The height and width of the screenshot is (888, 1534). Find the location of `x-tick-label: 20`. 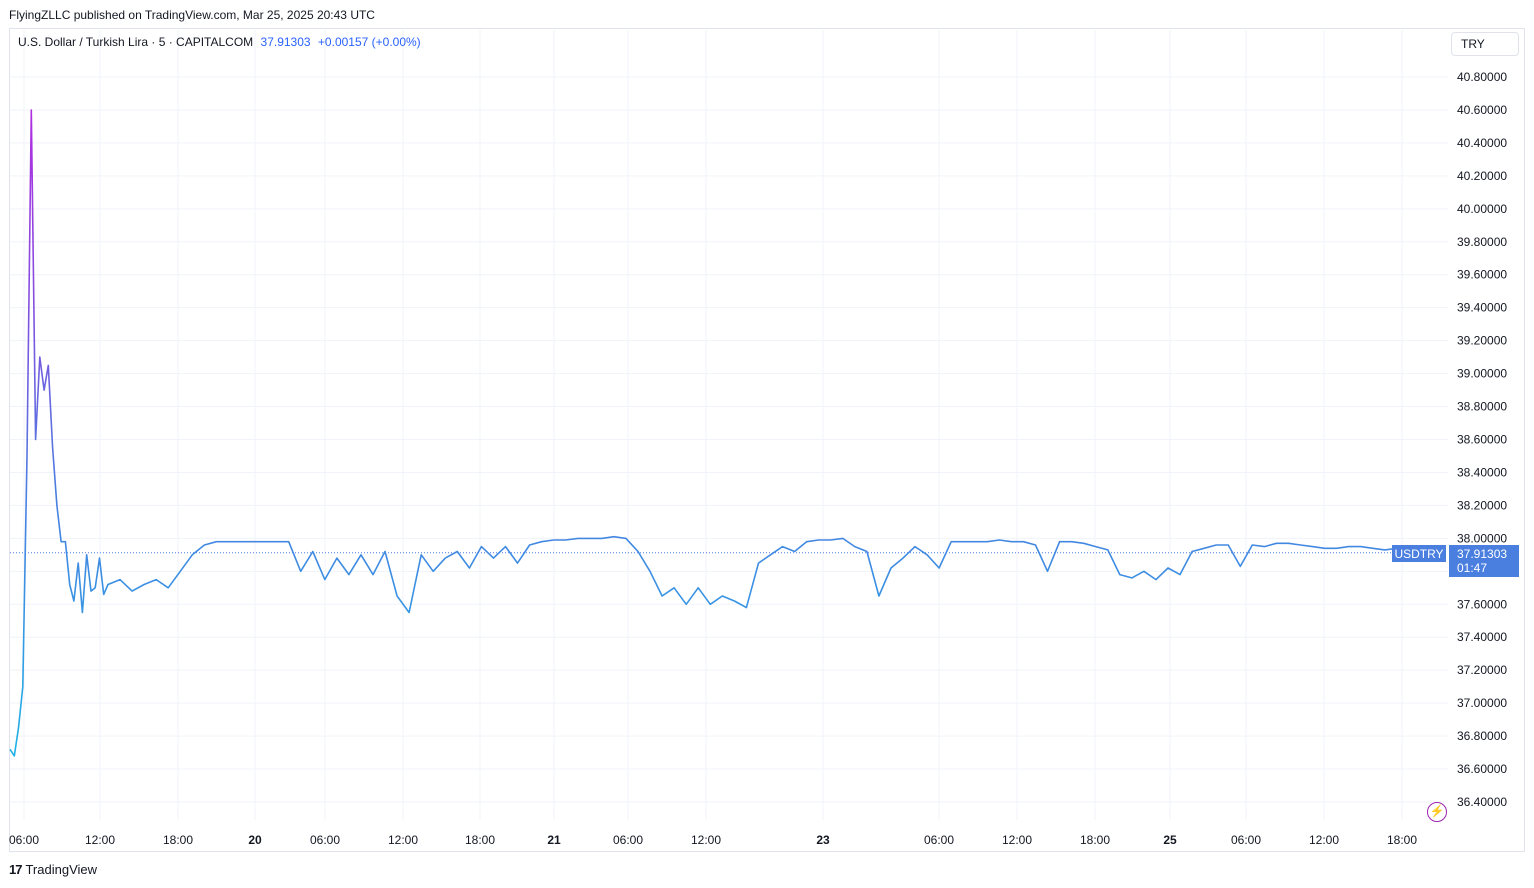

x-tick-label: 20 is located at coordinates (255, 840).